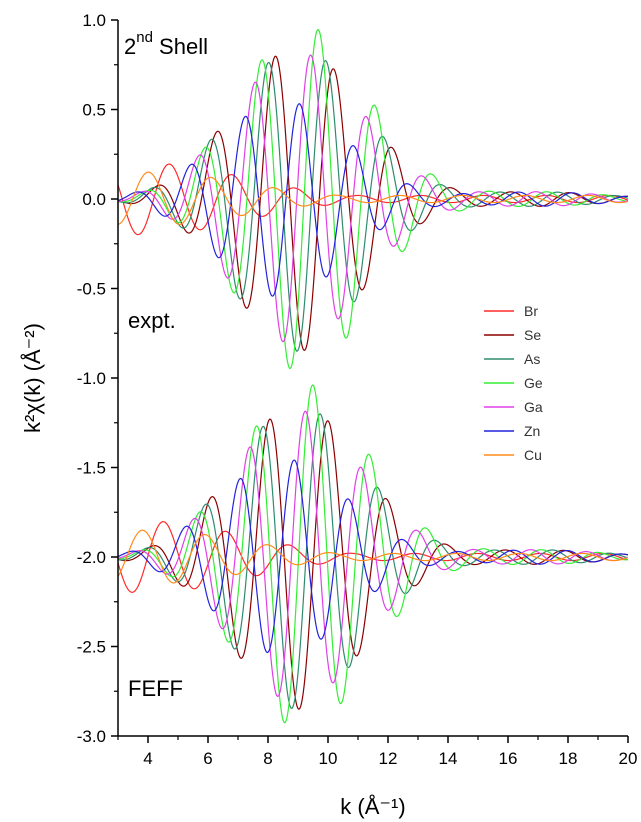 Image resolution: width=641 pixels, height=822 pixels. Describe the element at coordinates (94, 20) in the screenshot. I see `y-tick-label: 1.0` at that location.